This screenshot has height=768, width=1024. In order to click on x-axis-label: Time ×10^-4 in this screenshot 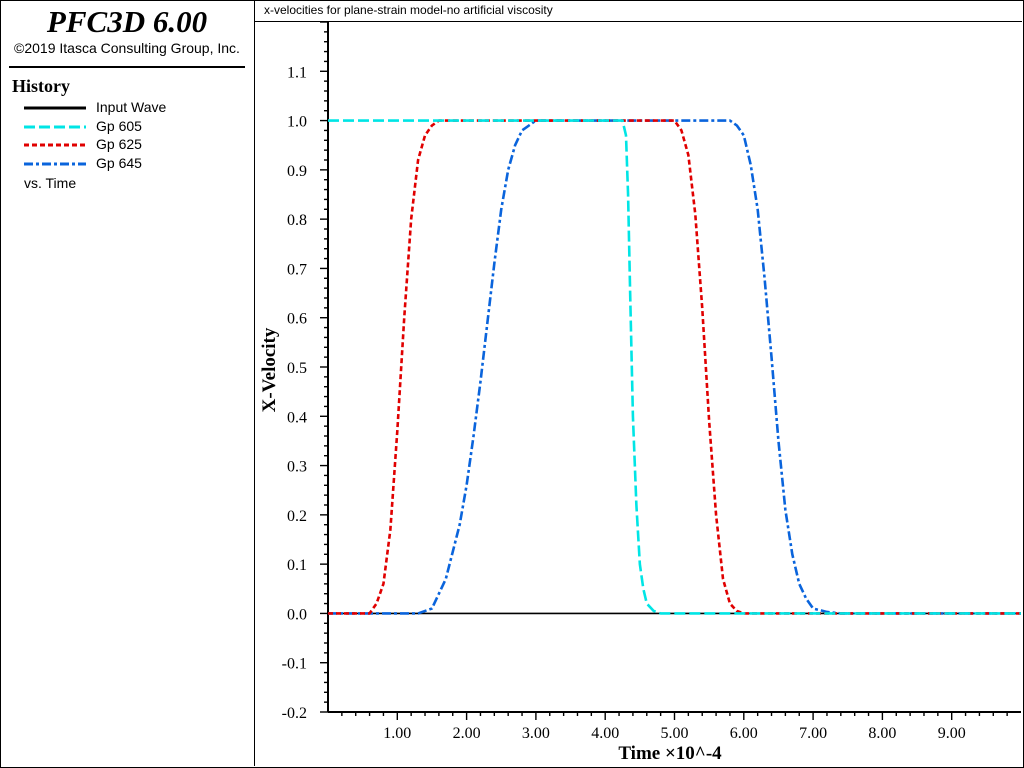, I will do `click(670, 753)`.